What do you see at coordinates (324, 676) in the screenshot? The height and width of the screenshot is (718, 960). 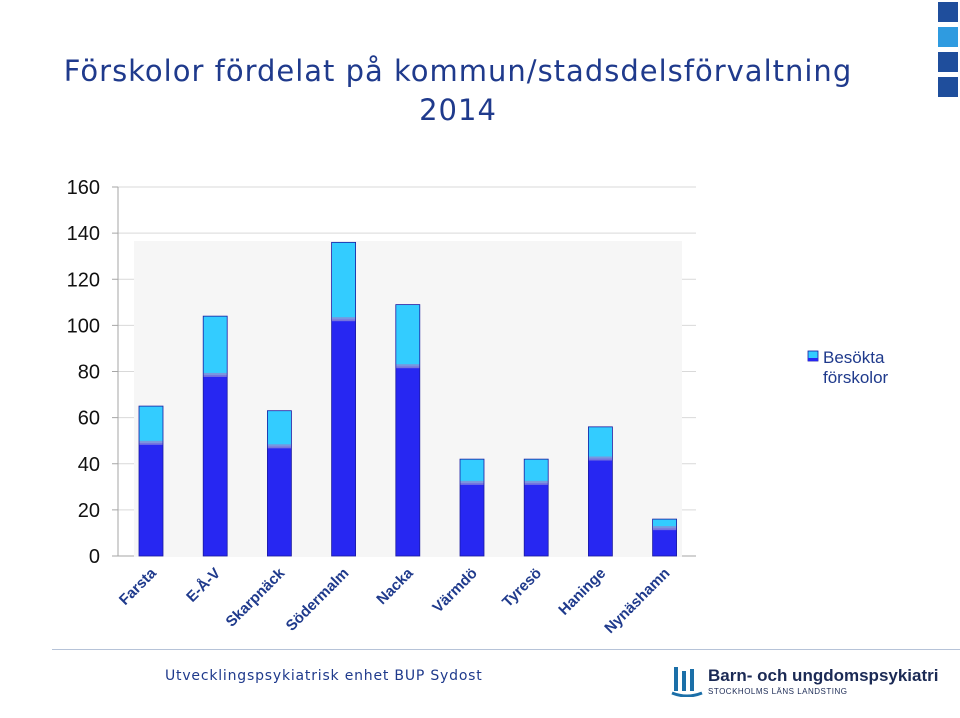 I see `footer-text: Utvecklingspsykiatrisk enhet BUP Sydost` at bounding box center [324, 676].